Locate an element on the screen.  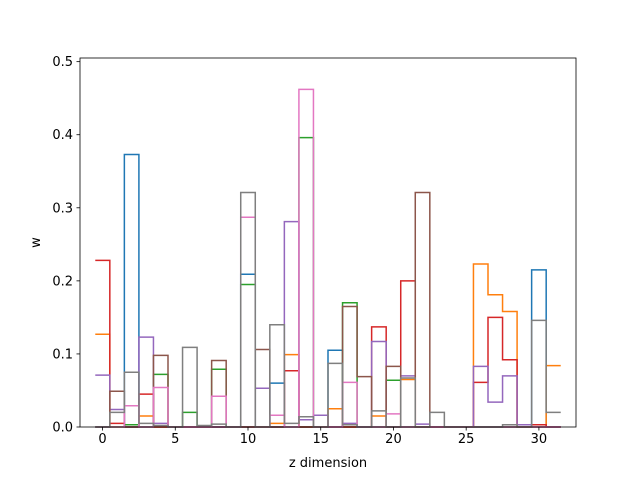
x-tick-label: 10 is located at coordinates (248, 439).